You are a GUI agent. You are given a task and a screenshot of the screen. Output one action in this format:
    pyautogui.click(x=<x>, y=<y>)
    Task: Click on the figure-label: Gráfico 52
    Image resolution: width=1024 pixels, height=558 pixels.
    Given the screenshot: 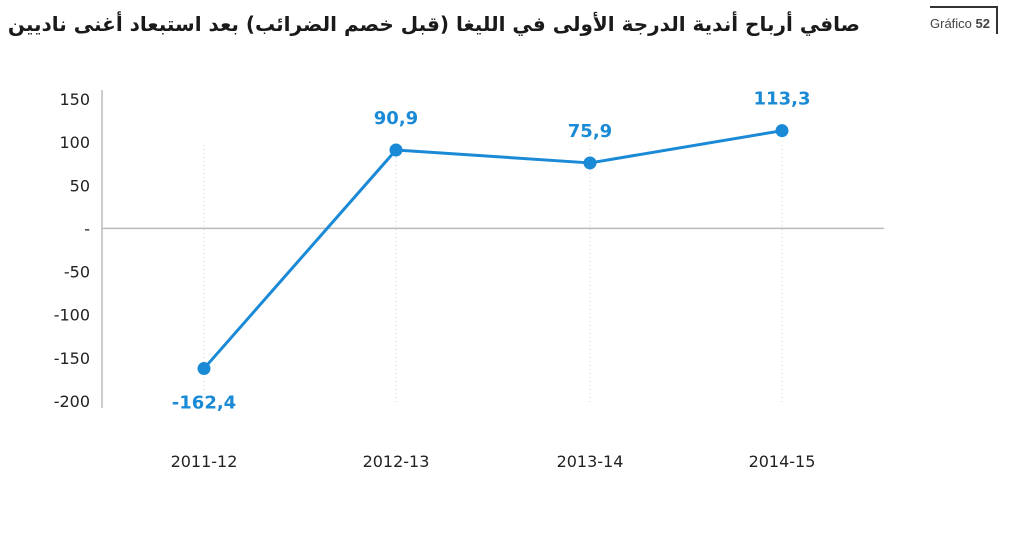 What is the action you would take?
    pyautogui.click(x=964, y=20)
    